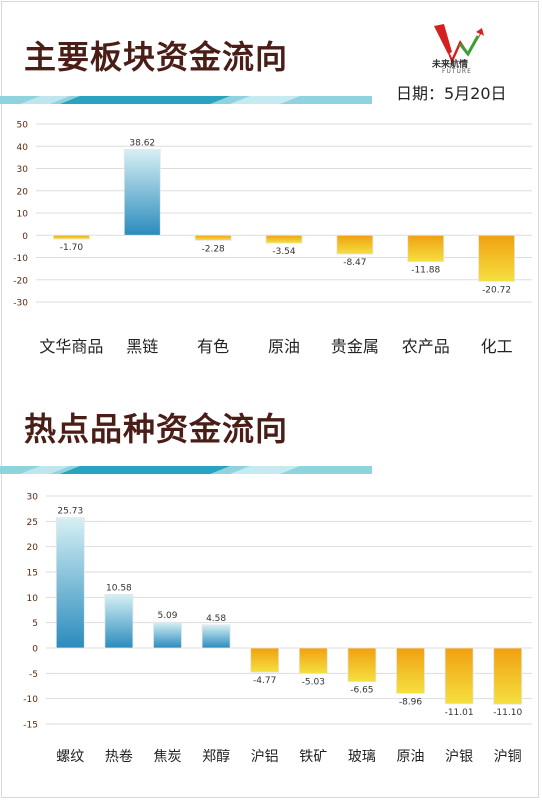  What do you see at coordinates (313, 757) in the screenshot?
I see `x-tick-label: 铁矿` at bounding box center [313, 757].